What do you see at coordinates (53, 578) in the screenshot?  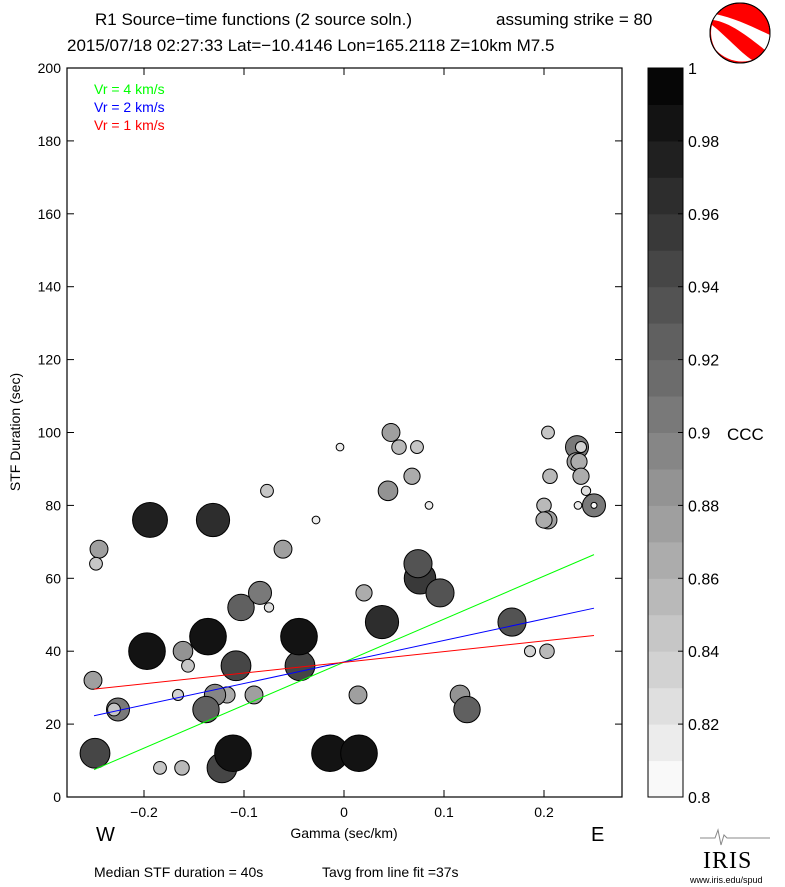 I see `y-tick-label: 60` at bounding box center [53, 578].